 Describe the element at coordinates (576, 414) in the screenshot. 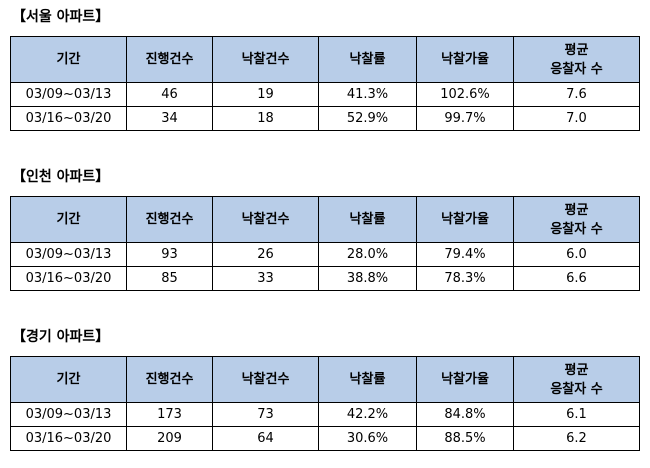

I see `cell-avg-bidders: 6.1` at that location.